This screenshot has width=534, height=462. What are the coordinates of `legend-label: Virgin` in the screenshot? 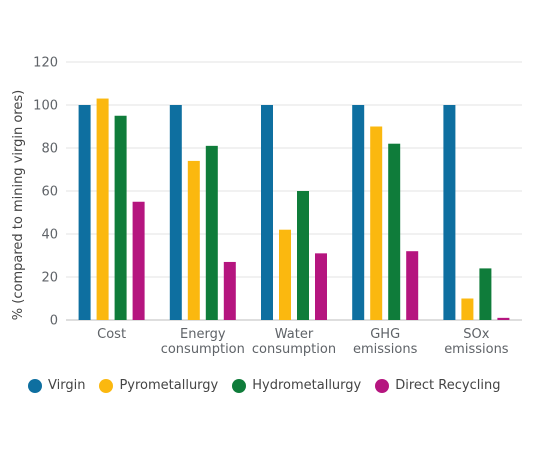 It's located at (67, 385).